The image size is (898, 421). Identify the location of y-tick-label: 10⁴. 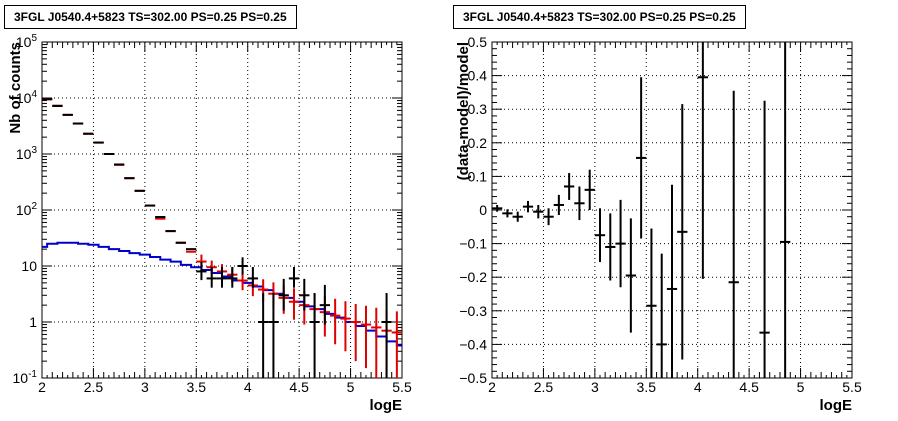
(27, 97).